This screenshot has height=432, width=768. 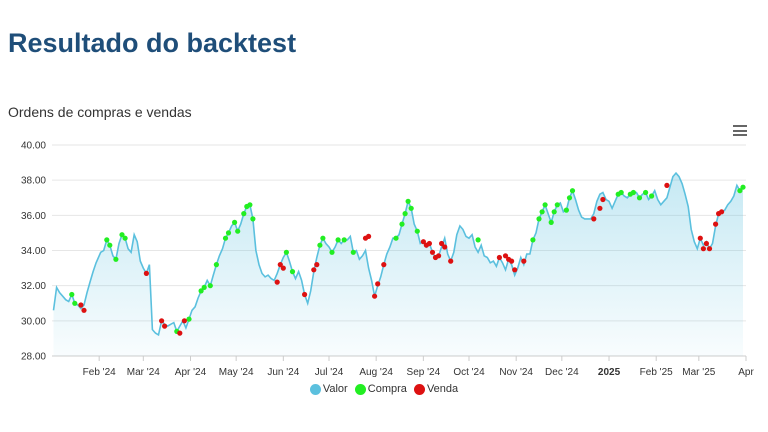 I want to click on page-title: Resultado do backtest, so click(x=152, y=43).